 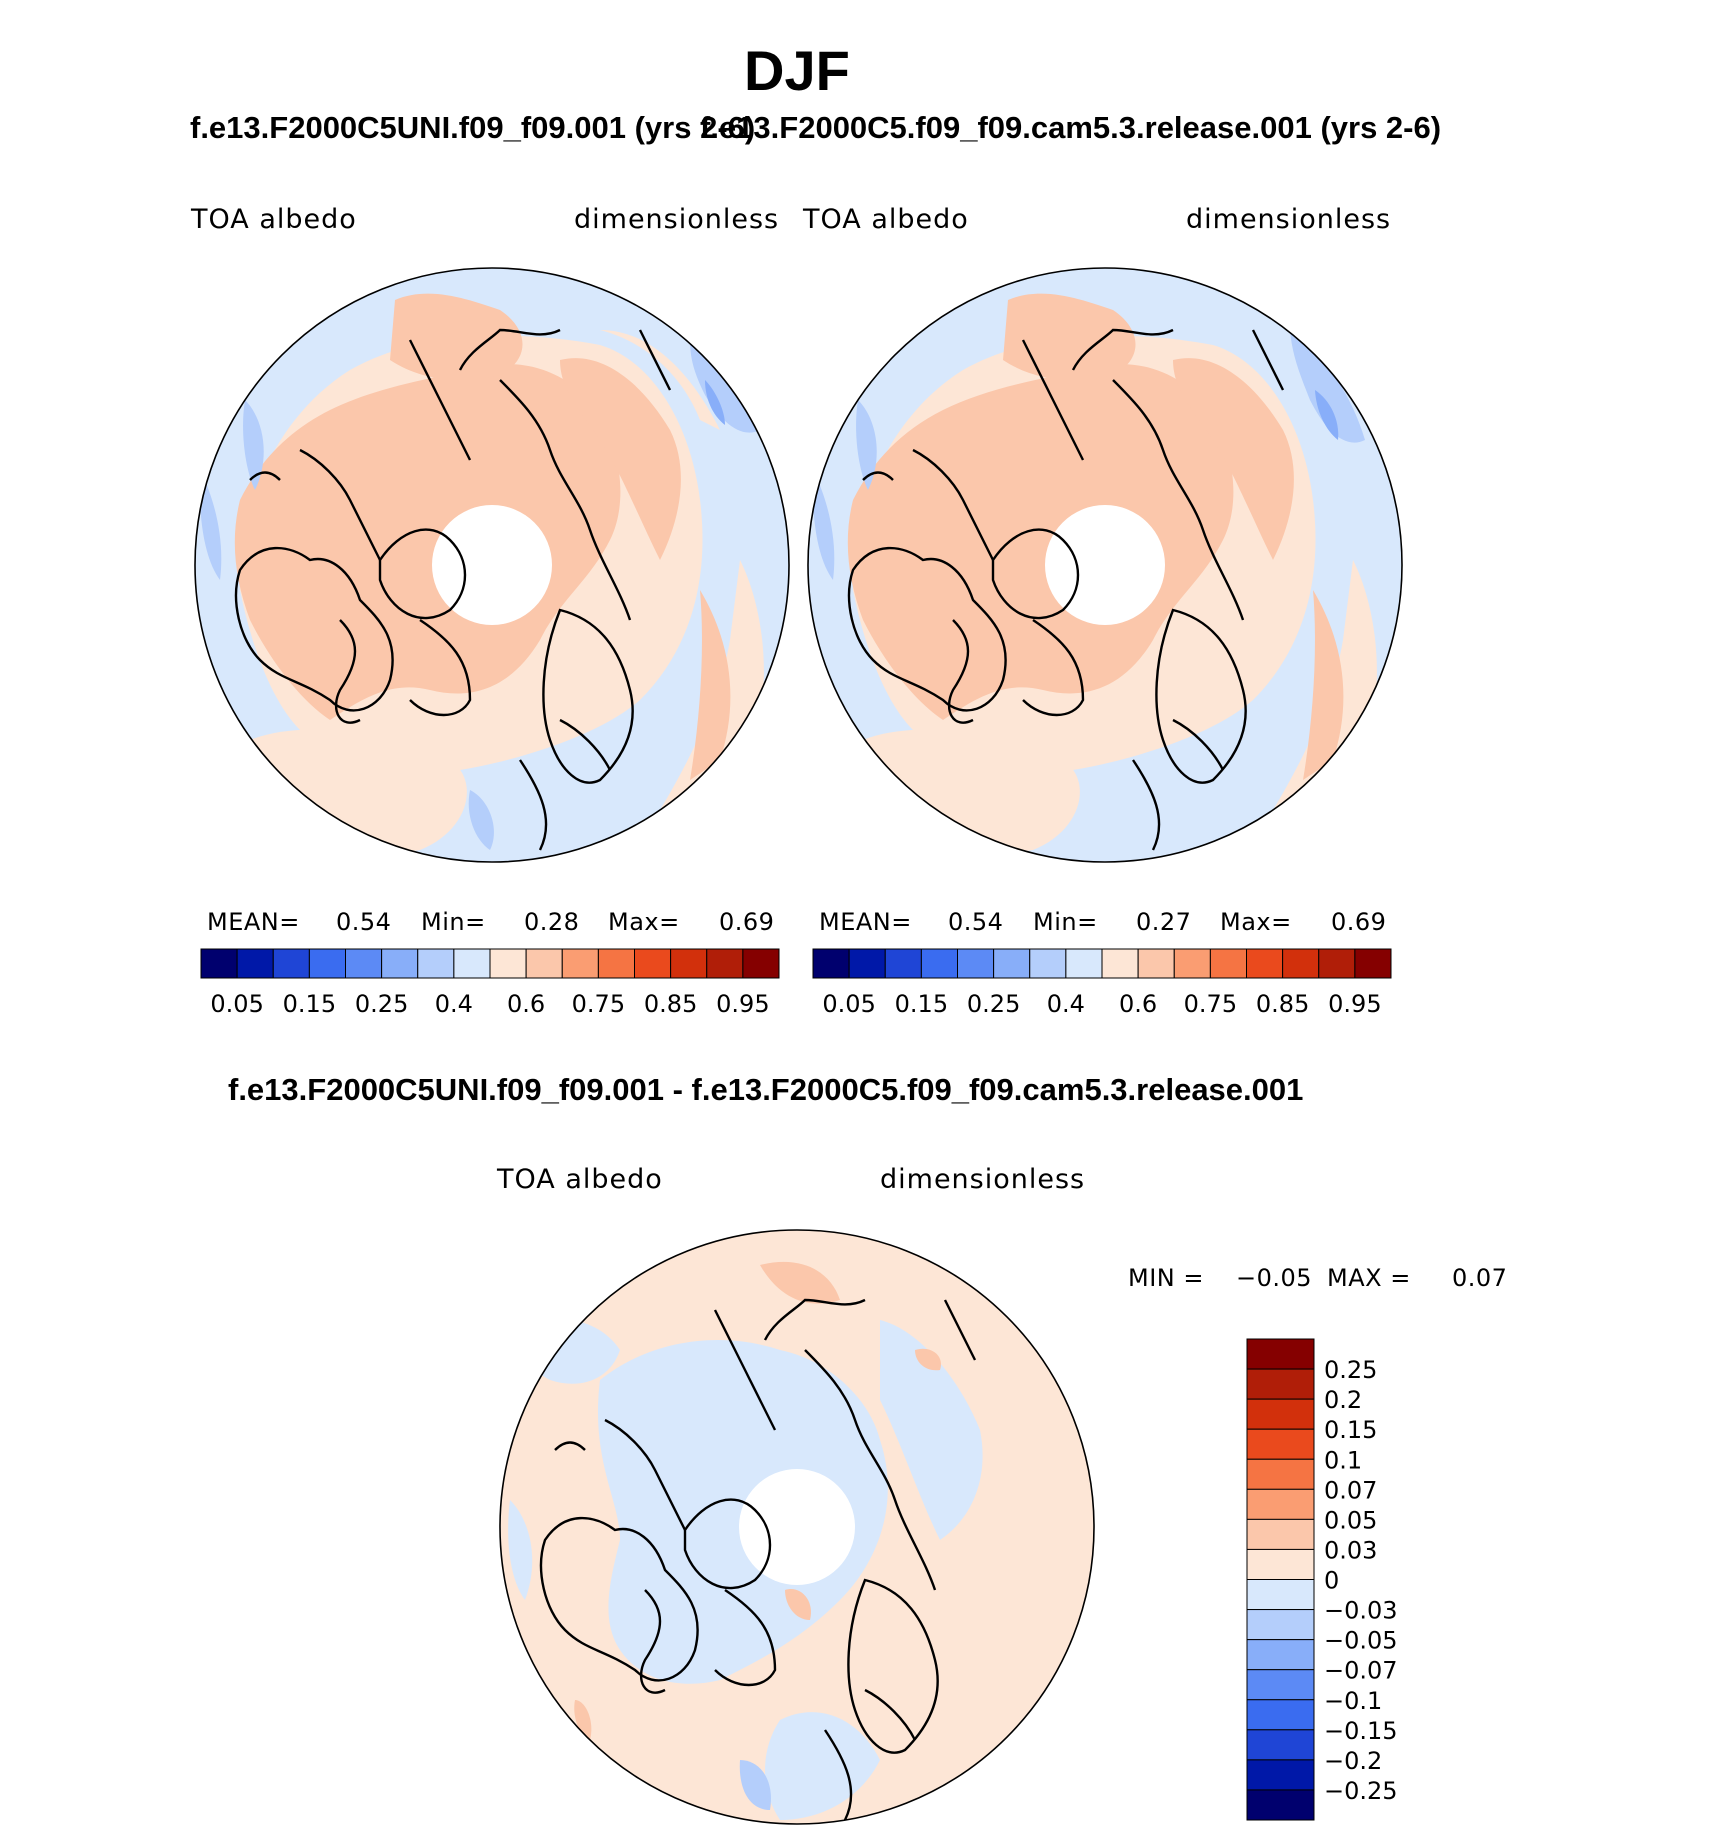 I want to click on map-2-pole-mask, so click(x=1105, y=565).